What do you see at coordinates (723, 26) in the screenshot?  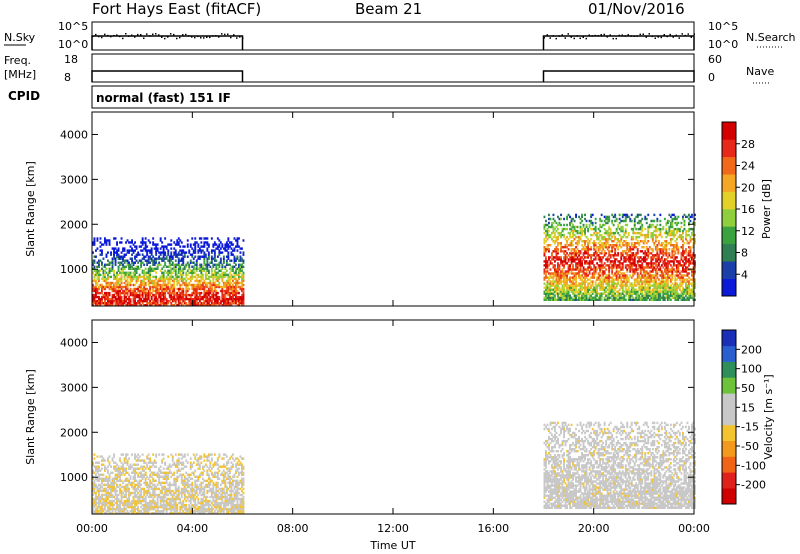 I see `nsearch-tick-top: 10^5` at bounding box center [723, 26].